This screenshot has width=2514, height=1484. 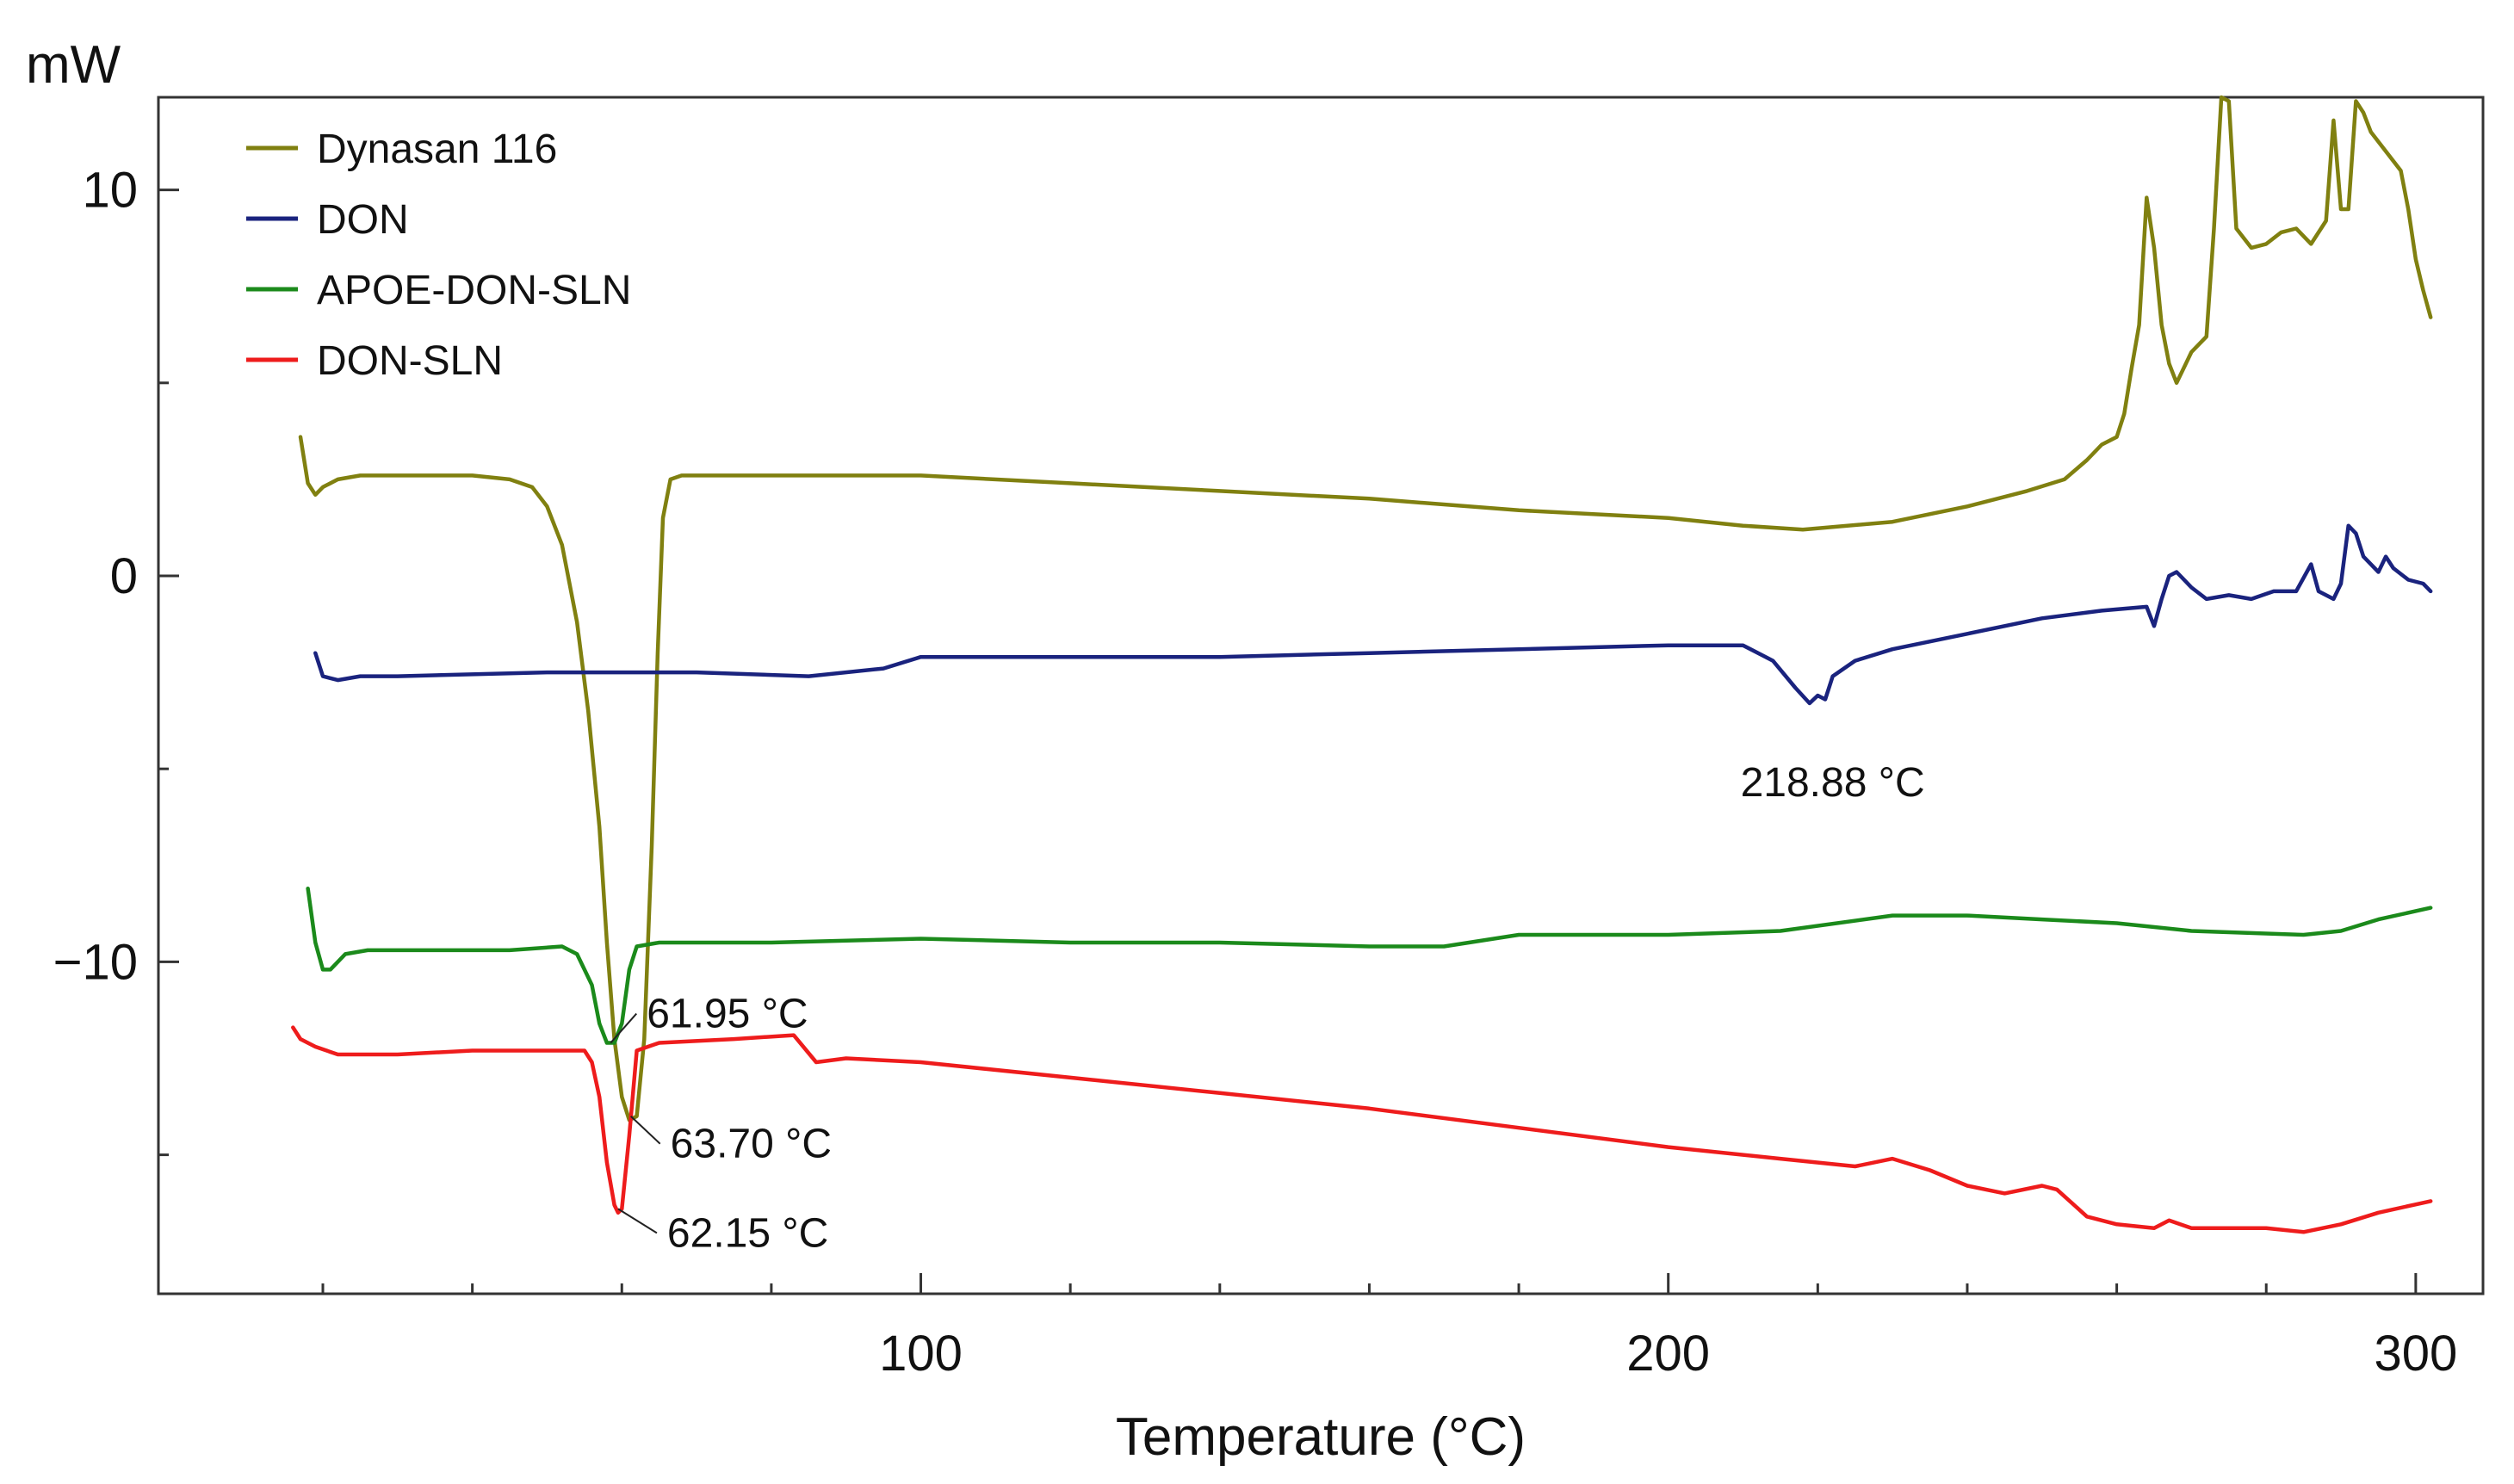 I want to click on annotation-label: 62.15 °C, so click(x=747, y=1233).